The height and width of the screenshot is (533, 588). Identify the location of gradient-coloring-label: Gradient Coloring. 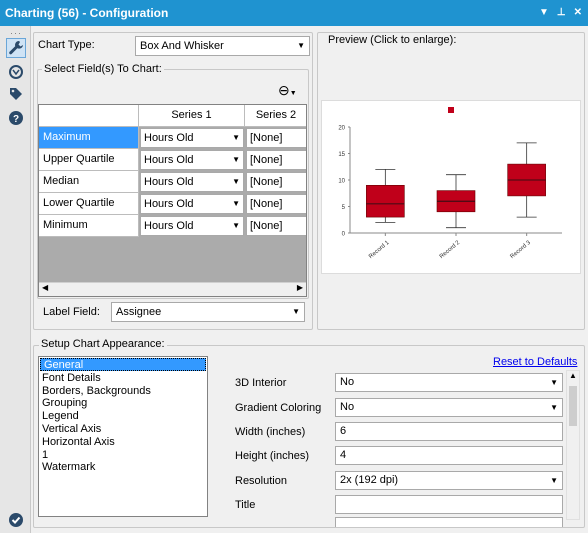
(278, 408).